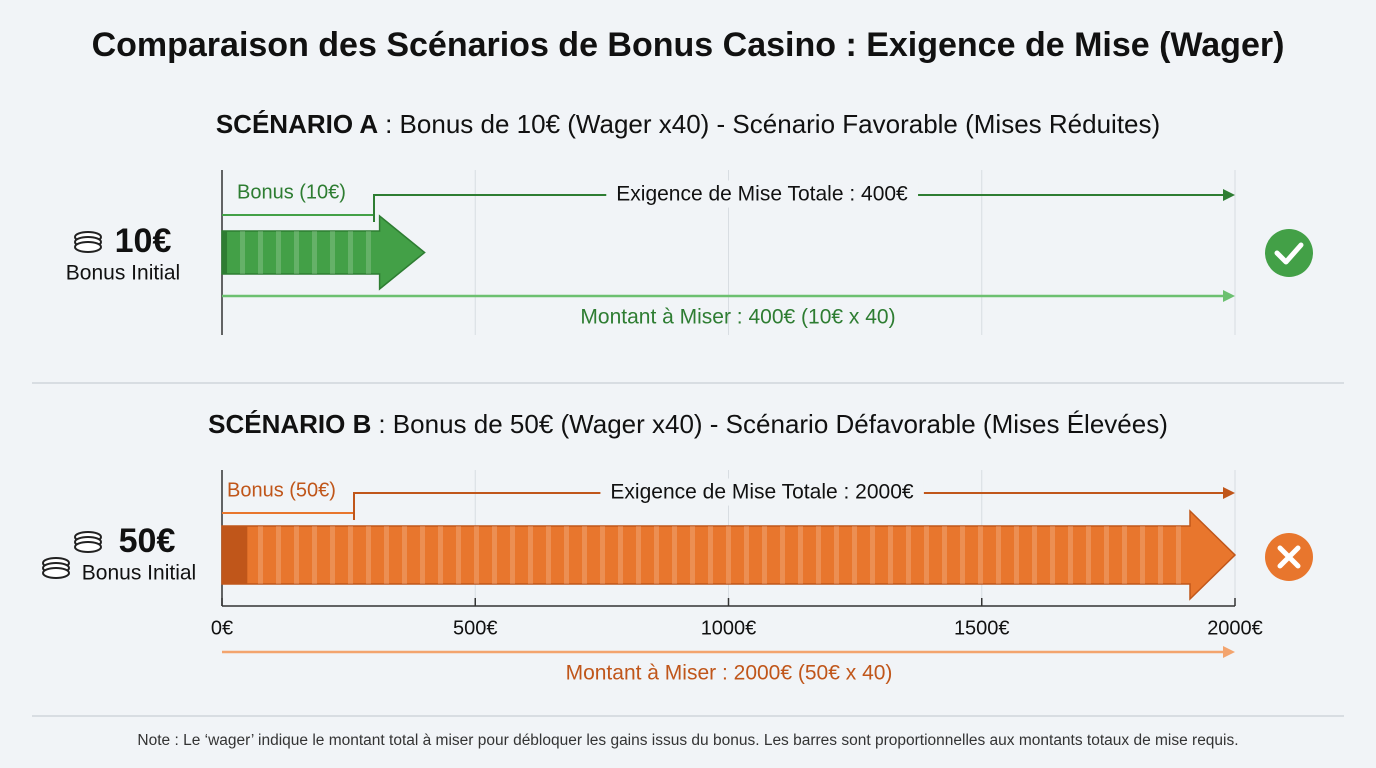 The height and width of the screenshot is (768, 1376). Describe the element at coordinates (729, 673) in the screenshot. I see `stake-label: Montant à Miser : 2000€ (50€ x 40)` at that location.